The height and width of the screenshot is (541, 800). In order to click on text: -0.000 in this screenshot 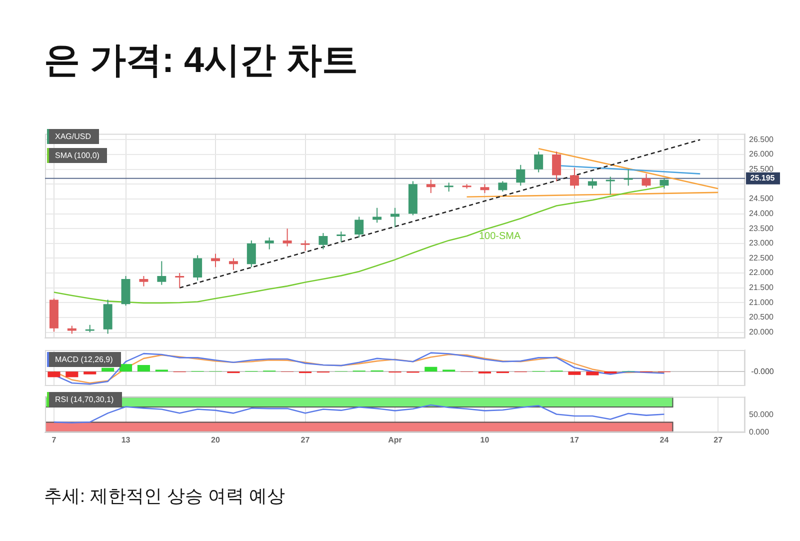, I will do `click(762, 371)`.